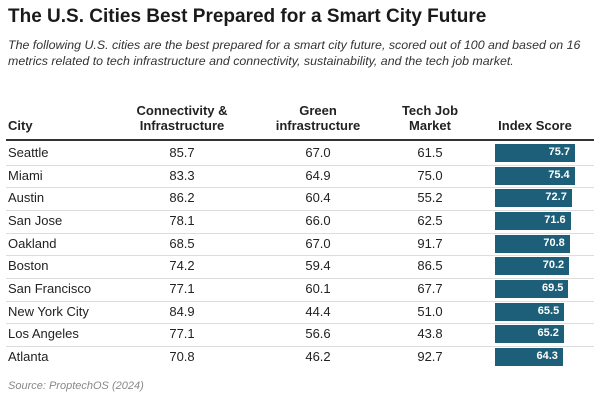  I want to click on bar-label: 70.8, so click(554, 242).